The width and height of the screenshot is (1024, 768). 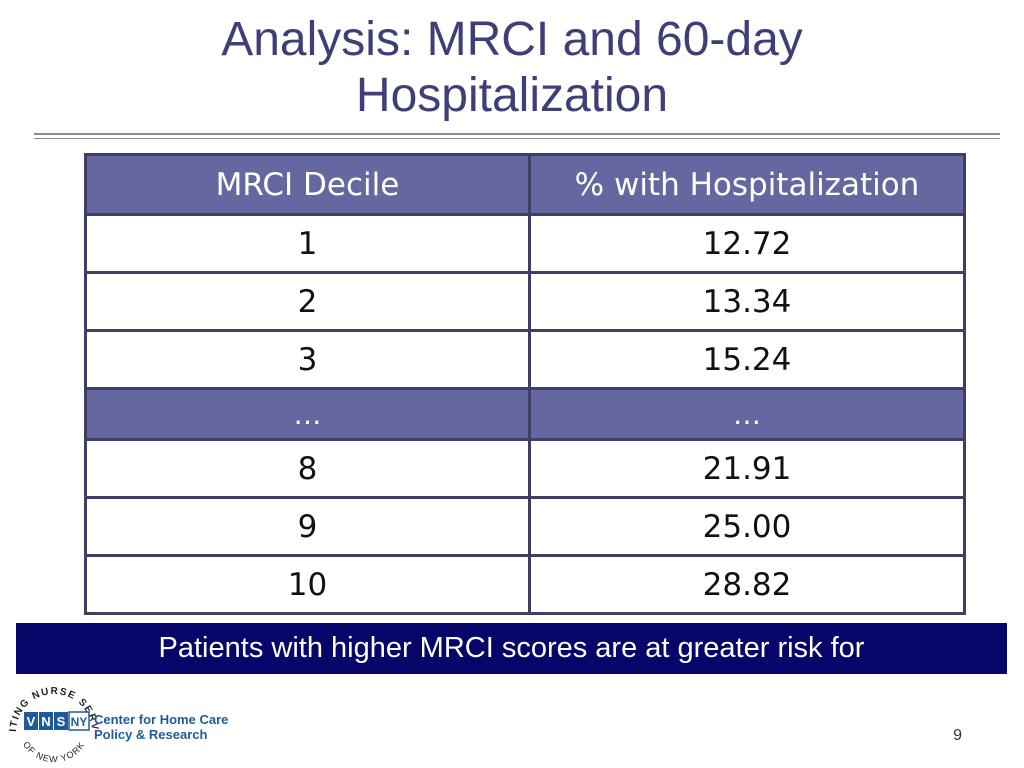 I want to click on logo-letter-s: S, so click(x=61, y=721).